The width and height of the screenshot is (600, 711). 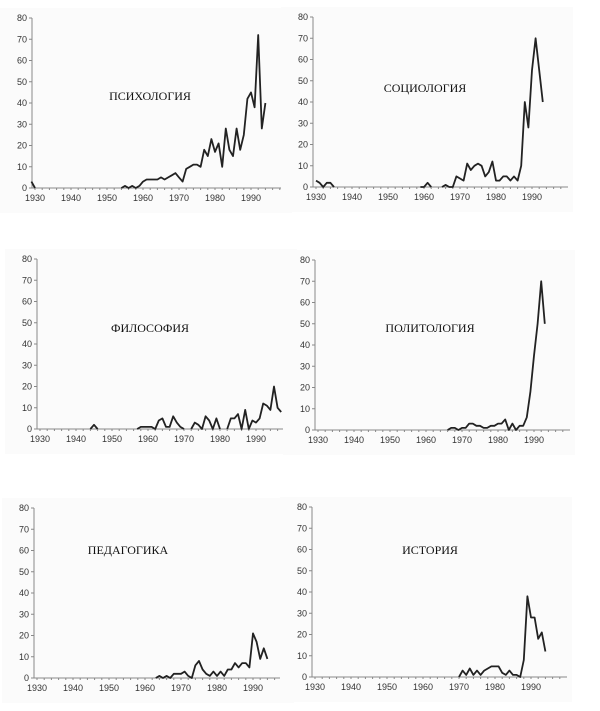 What do you see at coordinates (425, 88) in the screenshot?
I see `chart-title: СОЦИОЛОГИЯ` at bounding box center [425, 88].